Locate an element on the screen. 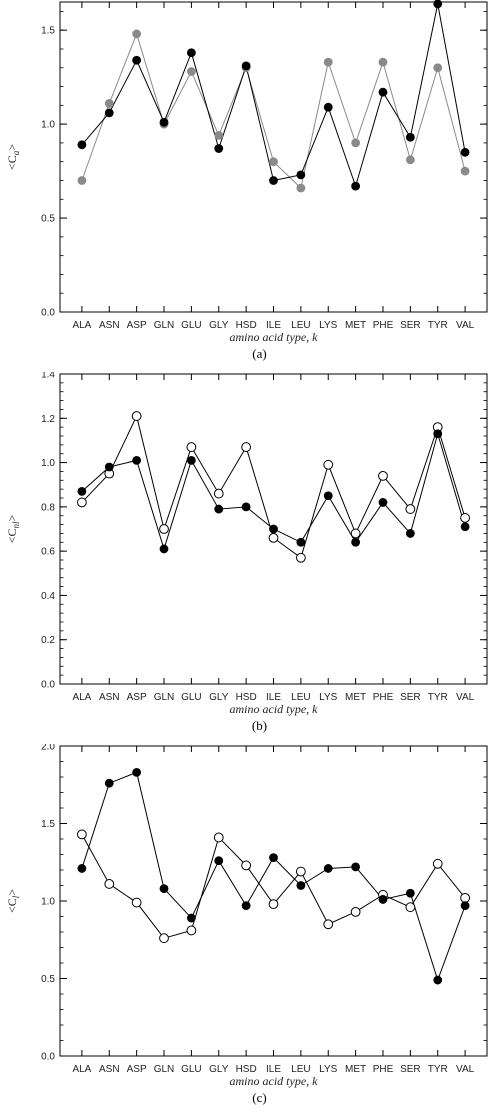  data-point-s2-hsd is located at coordinates (246, 447).